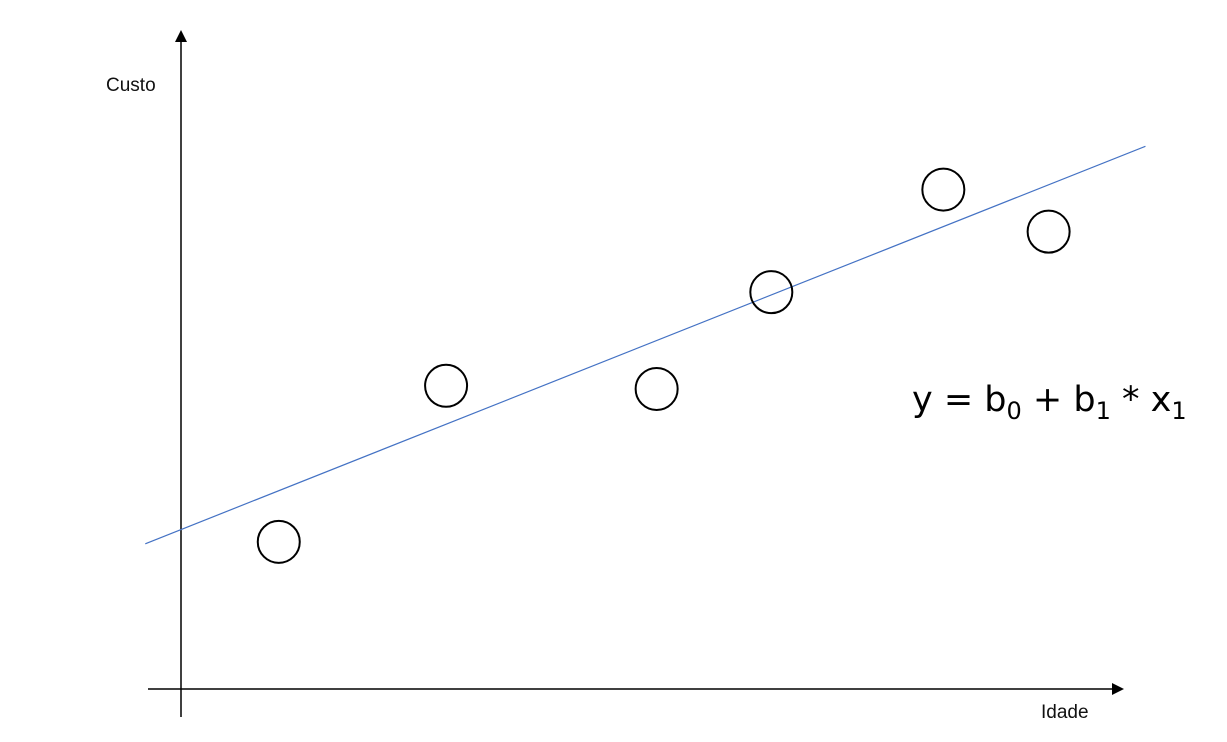 This screenshot has height=742, width=1227. I want to click on x-axis-label: Idade, so click(1065, 712).